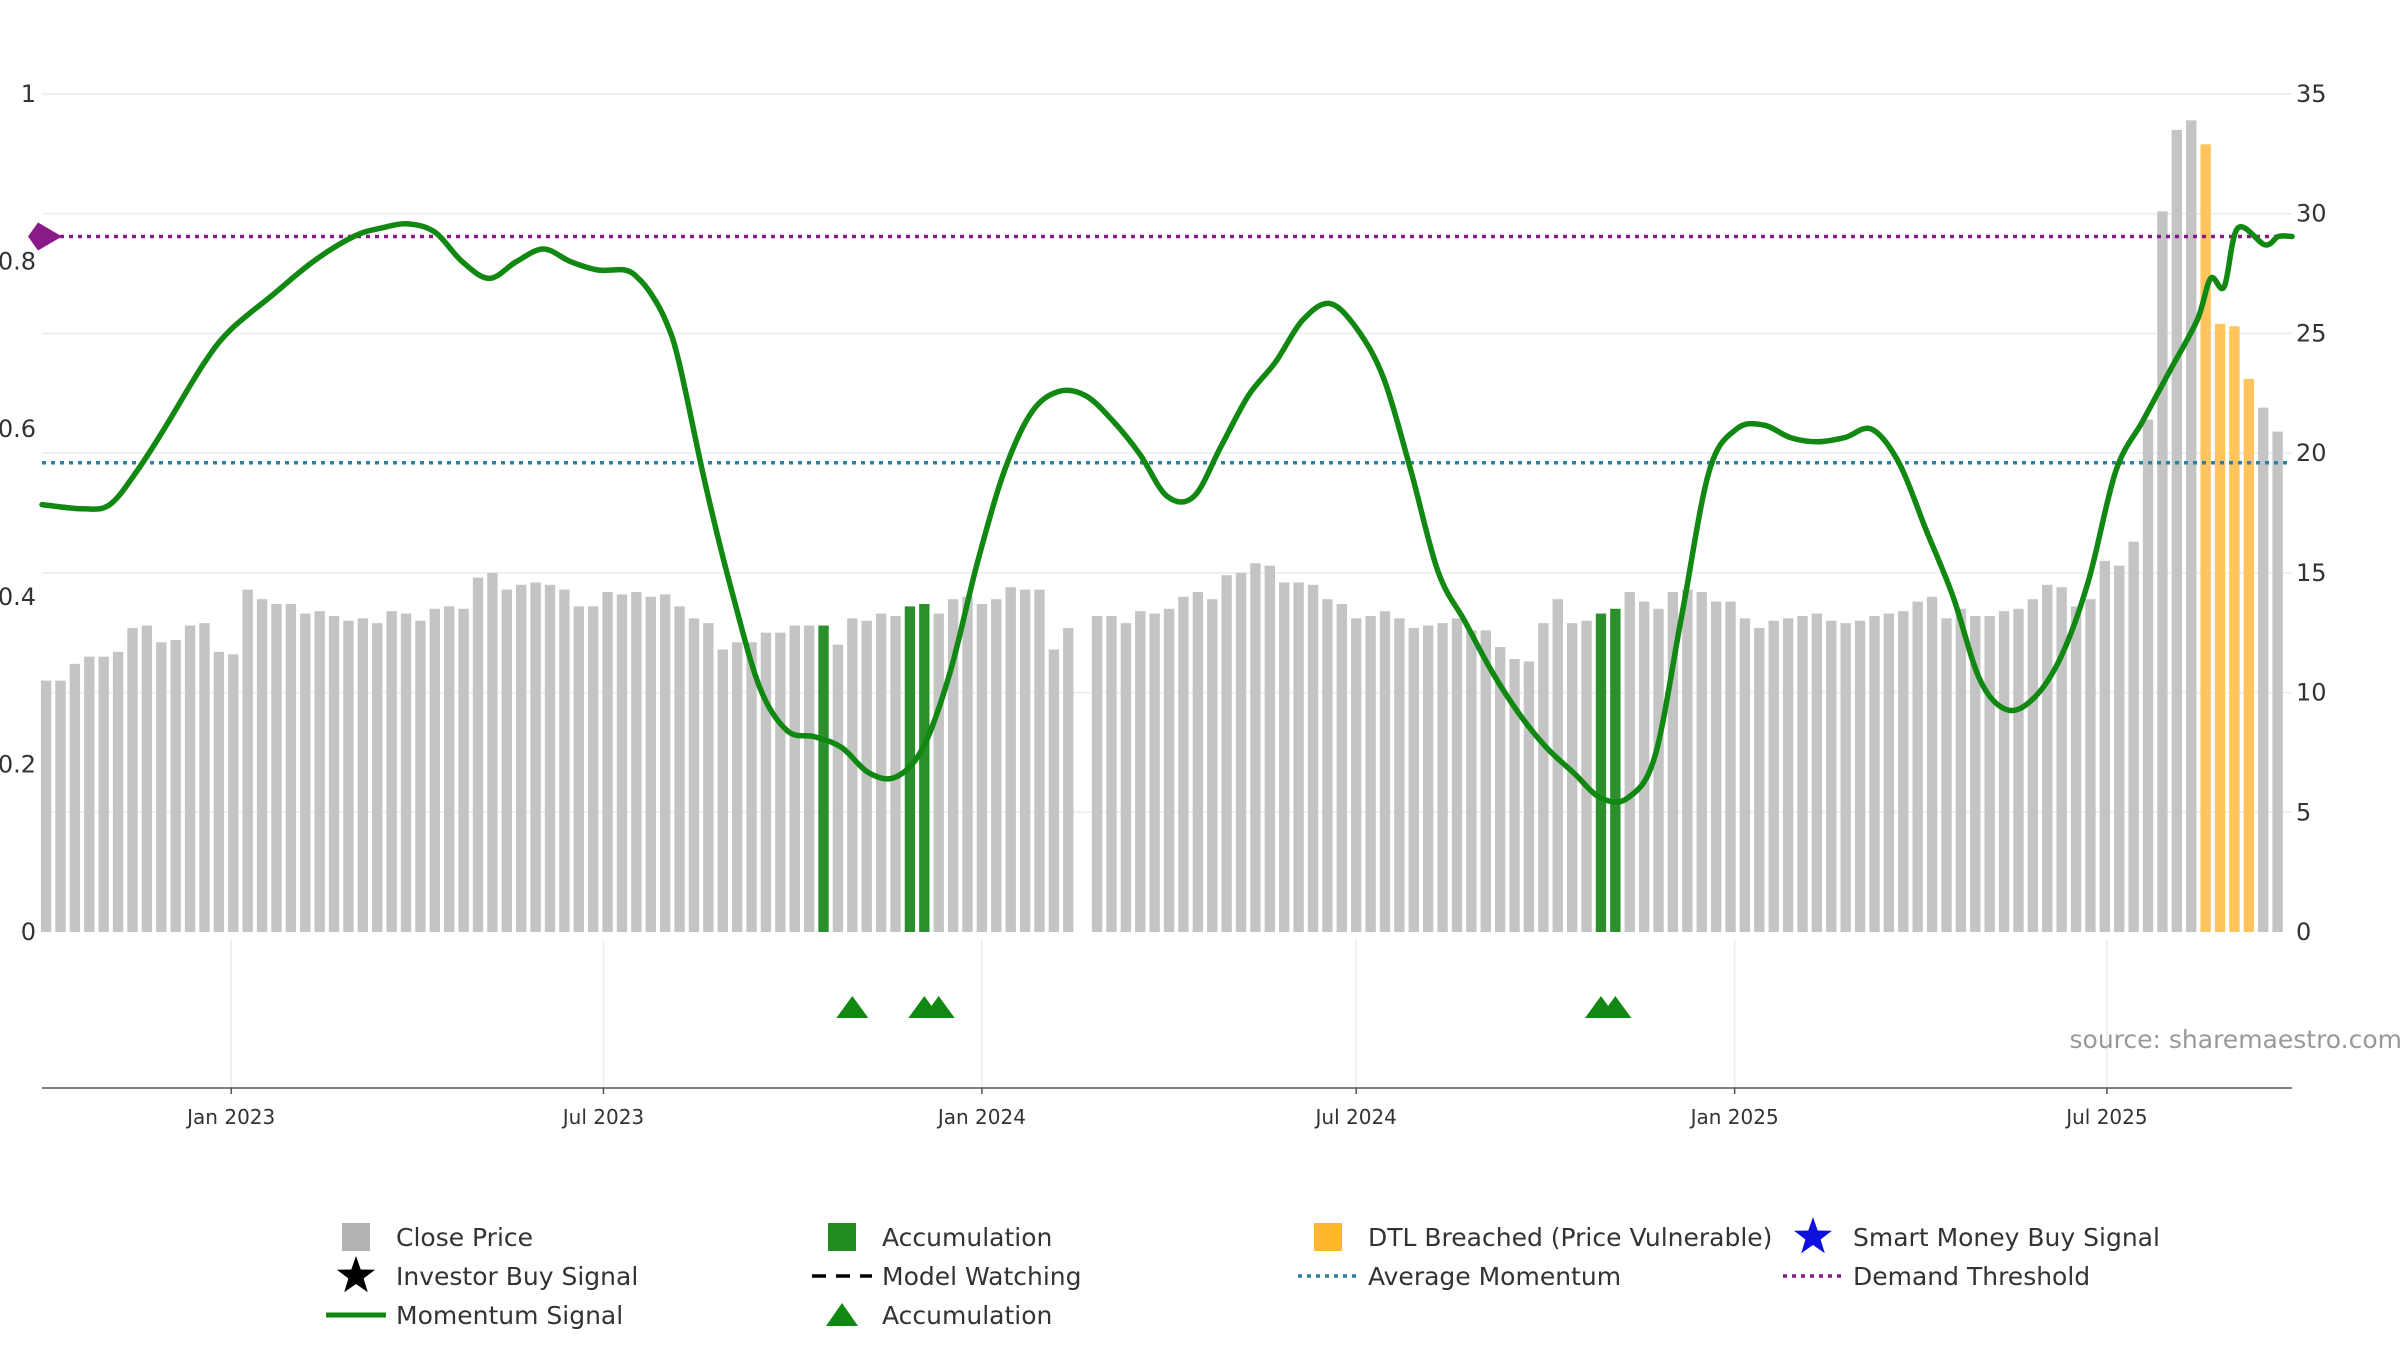 This screenshot has width=2400, height=1350. Describe the element at coordinates (2303, 932) in the screenshot. I see `right-axis-tick-label: 0` at that location.